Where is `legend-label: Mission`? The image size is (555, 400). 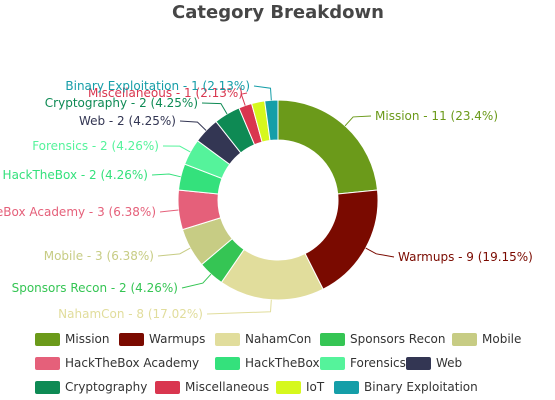
legend-label: Mission is located at coordinates (87, 339).